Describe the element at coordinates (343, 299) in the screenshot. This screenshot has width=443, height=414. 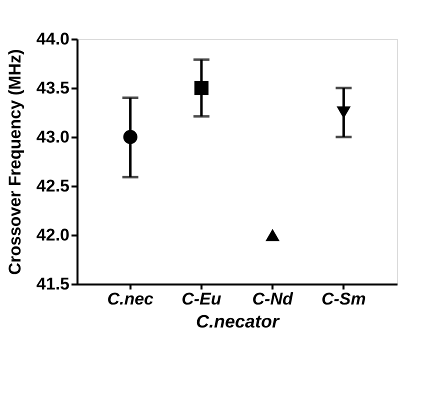
I see `x-tick-label: C-Sm` at that location.